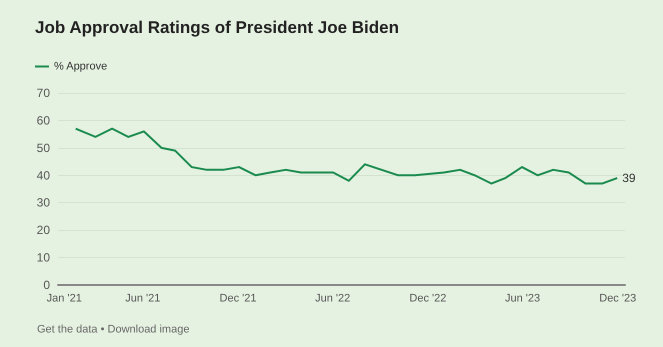 This screenshot has height=347, width=663. Describe the element at coordinates (332, 298) in the screenshot. I see `x-tick-label: Jun '22` at that location.